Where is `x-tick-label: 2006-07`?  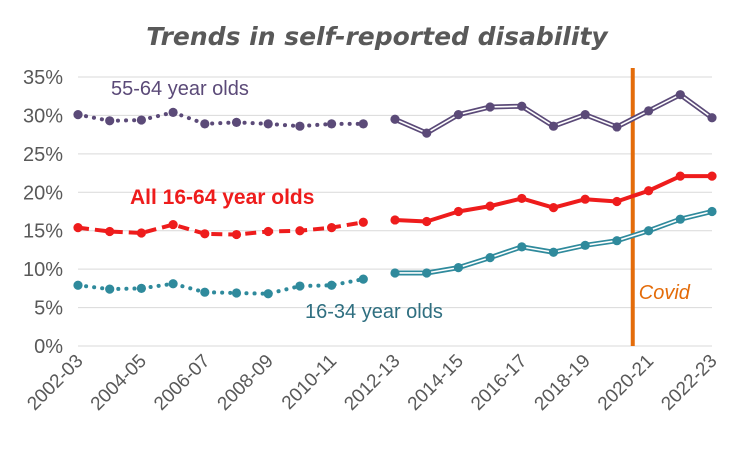 x-tick-label: 2006-07 is located at coordinates (182, 383).